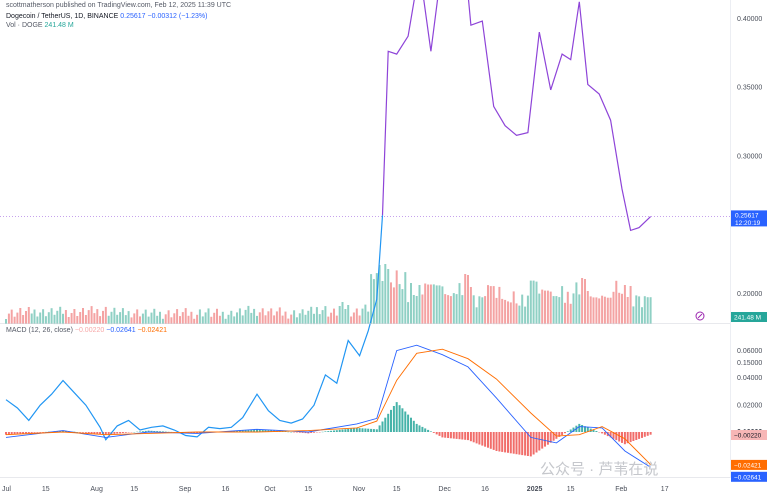 This screenshot has height=500, width=767. What do you see at coordinates (226, 489) in the screenshot?
I see `time-tick-label: 16` at bounding box center [226, 489].